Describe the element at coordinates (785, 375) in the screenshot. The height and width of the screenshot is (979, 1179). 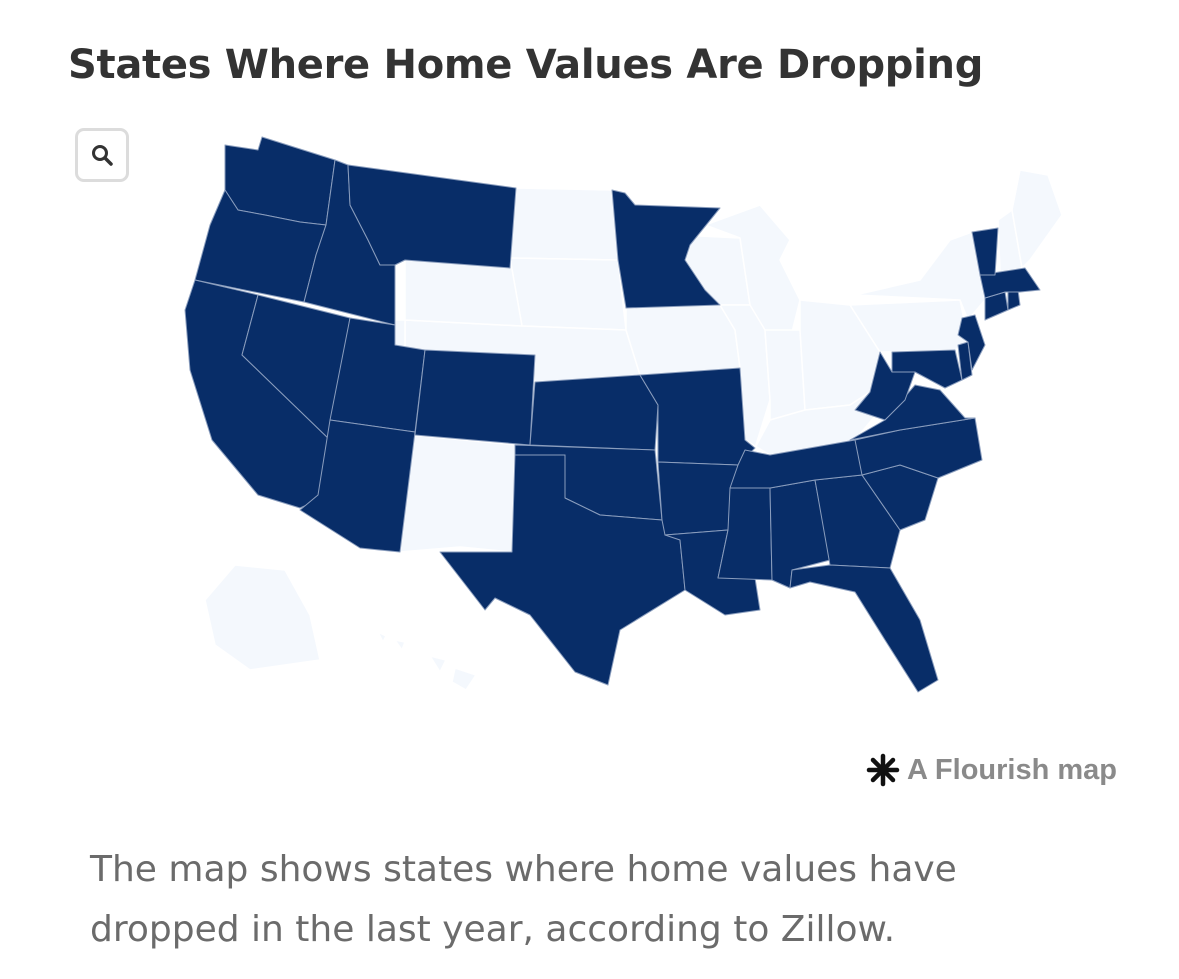
I see `state-indiana` at that location.